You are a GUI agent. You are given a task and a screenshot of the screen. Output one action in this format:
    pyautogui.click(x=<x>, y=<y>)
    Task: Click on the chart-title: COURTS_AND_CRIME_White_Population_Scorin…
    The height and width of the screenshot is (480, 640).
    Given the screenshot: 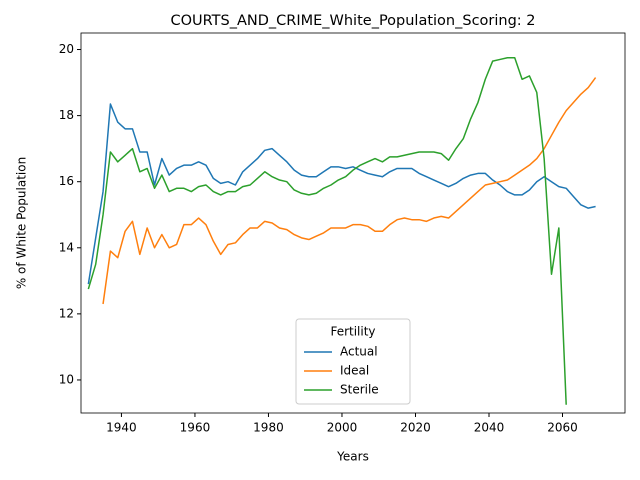 What is the action you would take?
    pyautogui.click(x=352, y=21)
    